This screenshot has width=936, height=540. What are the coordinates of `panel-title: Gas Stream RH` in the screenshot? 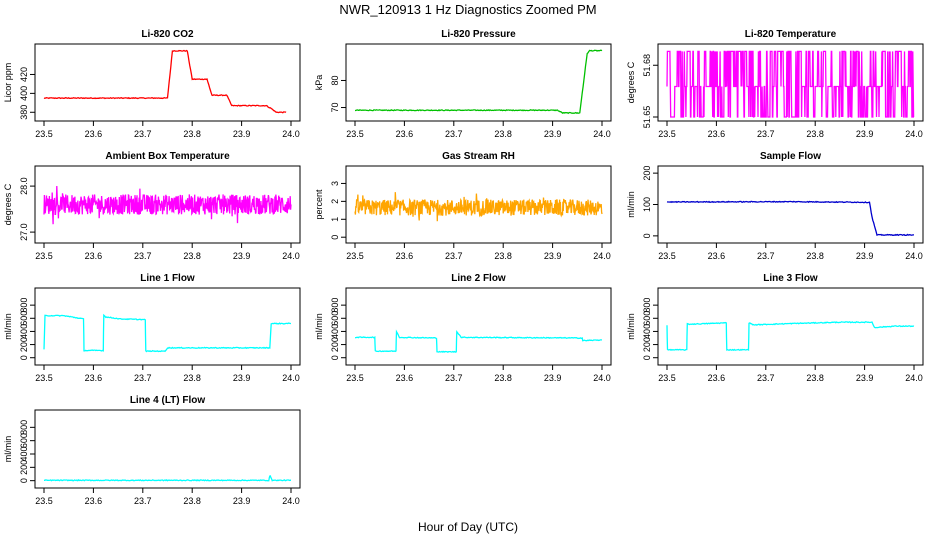 It's located at (478, 156).